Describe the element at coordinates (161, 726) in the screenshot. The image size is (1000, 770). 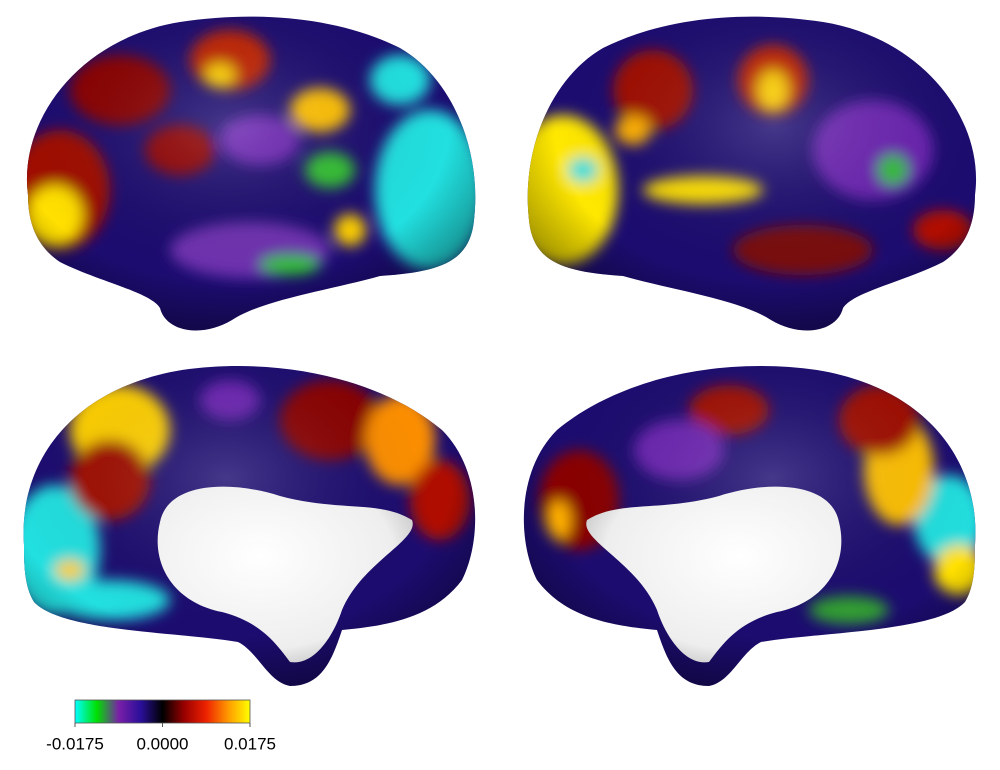
I see `colorbar: -0.0175 0.0000 0.0175` at that location.